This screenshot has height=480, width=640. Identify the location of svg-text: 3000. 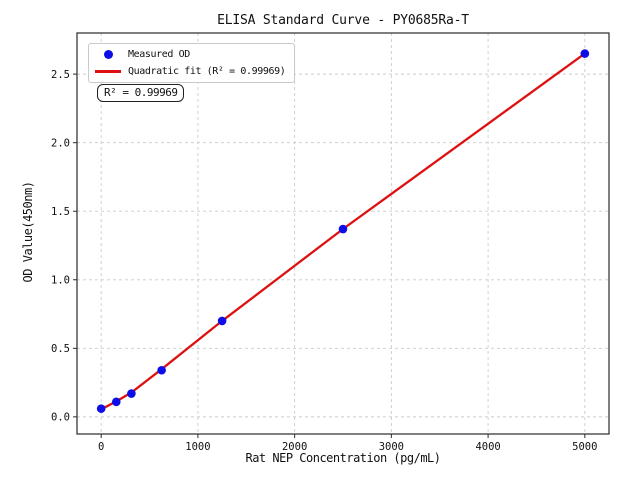
(391, 447).